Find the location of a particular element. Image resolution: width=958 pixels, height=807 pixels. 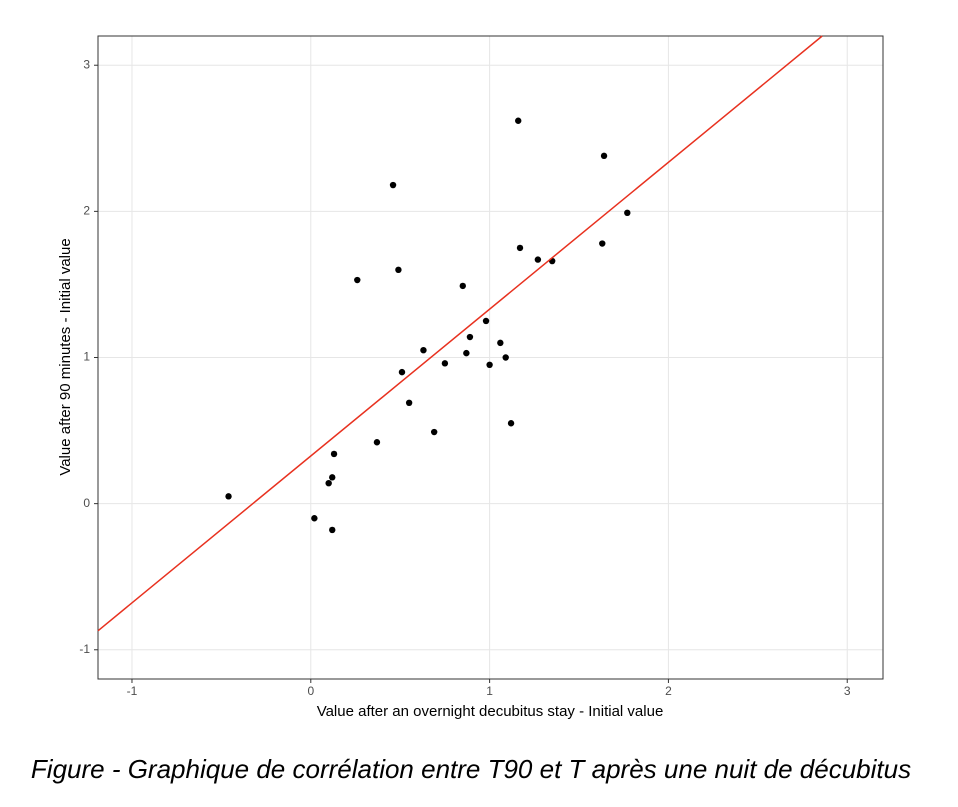

y-tick-label: 1 is located at coordinates (86, 357).